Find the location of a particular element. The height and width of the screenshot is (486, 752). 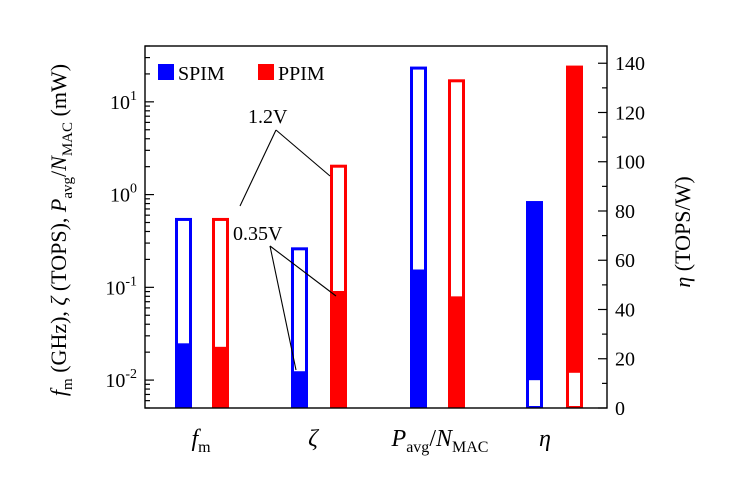

left-tick-label: 10⁻² is located at coordinates (121, 379).